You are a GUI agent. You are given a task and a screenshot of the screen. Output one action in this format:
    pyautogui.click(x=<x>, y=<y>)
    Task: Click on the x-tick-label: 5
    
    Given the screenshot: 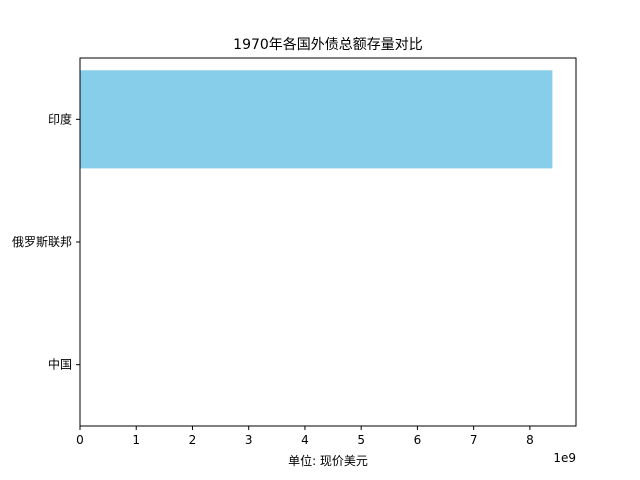 What is the action you would take?
    pyautogui.click(x=361, y=440)
    